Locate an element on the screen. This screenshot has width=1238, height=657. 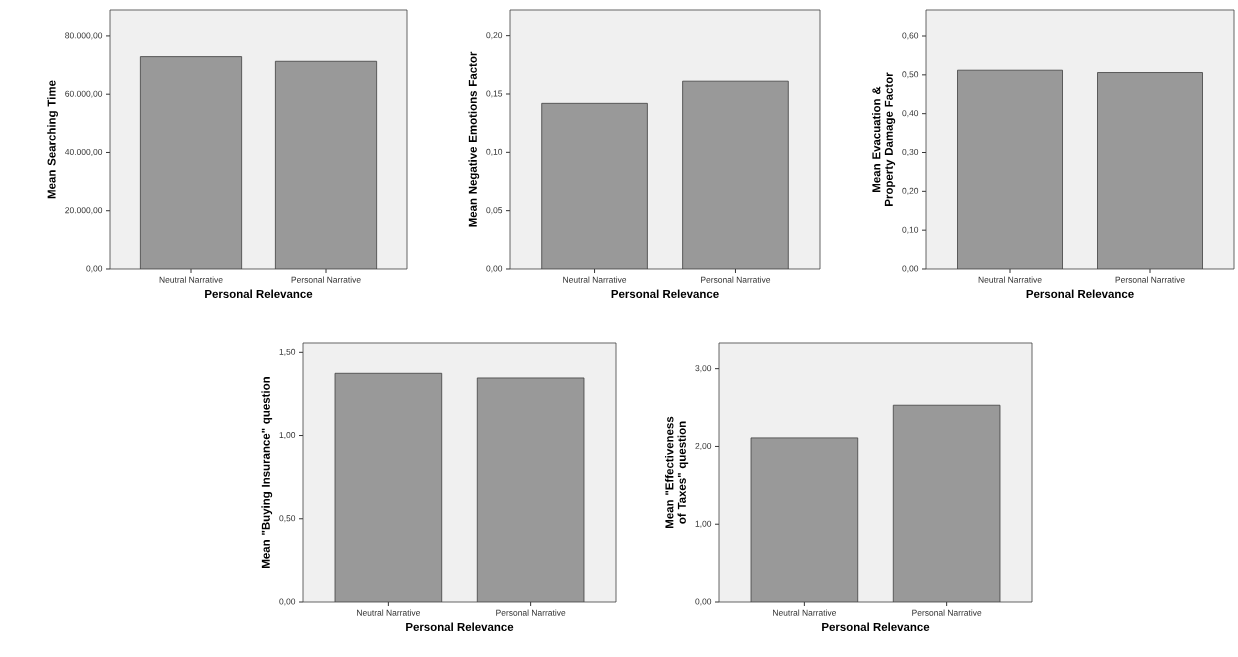
y-tick-label: 40.000,00 is located at coordinates (83, 152).